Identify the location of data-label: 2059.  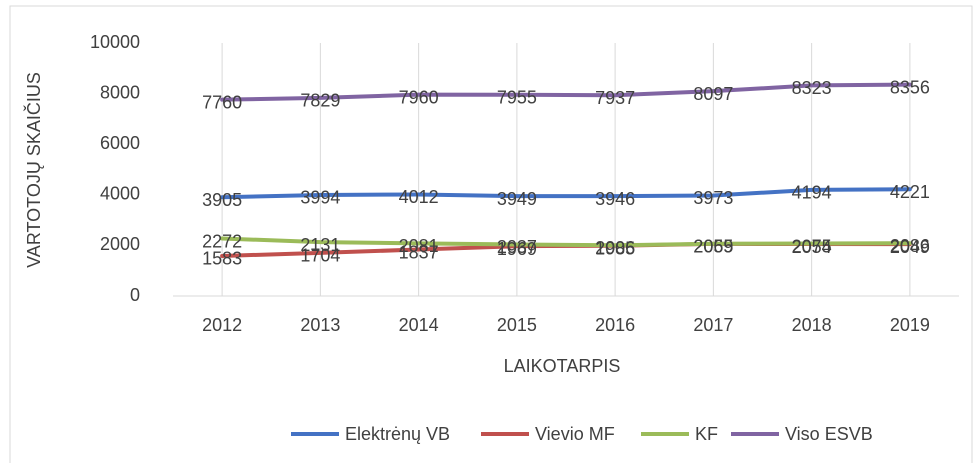
(713, 247).